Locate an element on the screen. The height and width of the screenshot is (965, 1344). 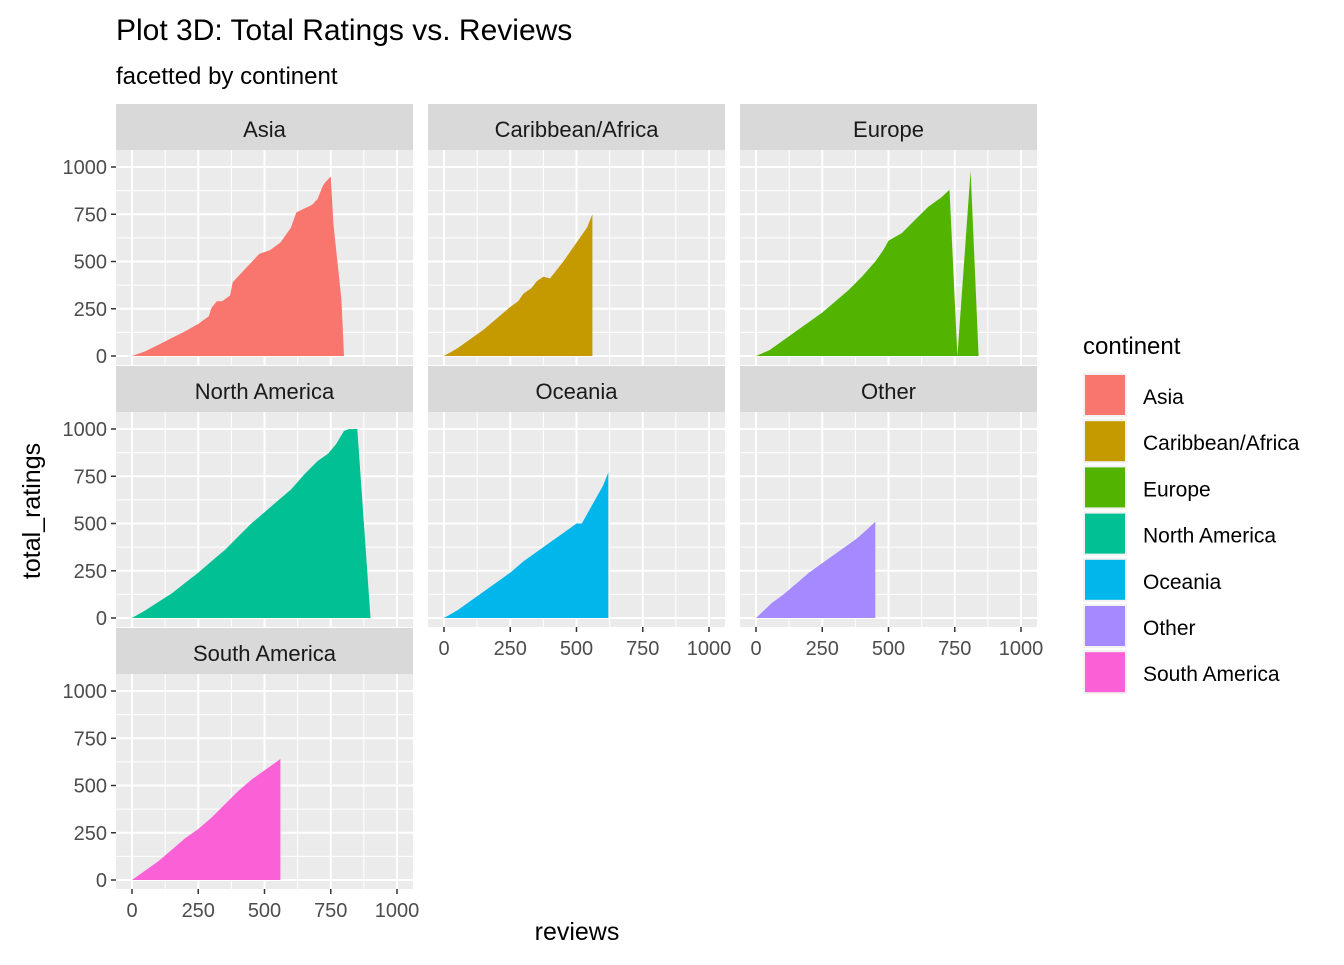
facet-panel-other: Other 0 250 500 750 1000 is located at coordinates (891, 513).